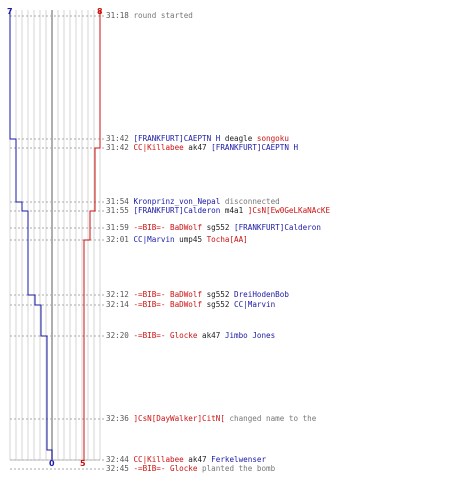 This screenshot has width=450, height=500. I want to click on event-weapon: ump45, so click(190, 239).